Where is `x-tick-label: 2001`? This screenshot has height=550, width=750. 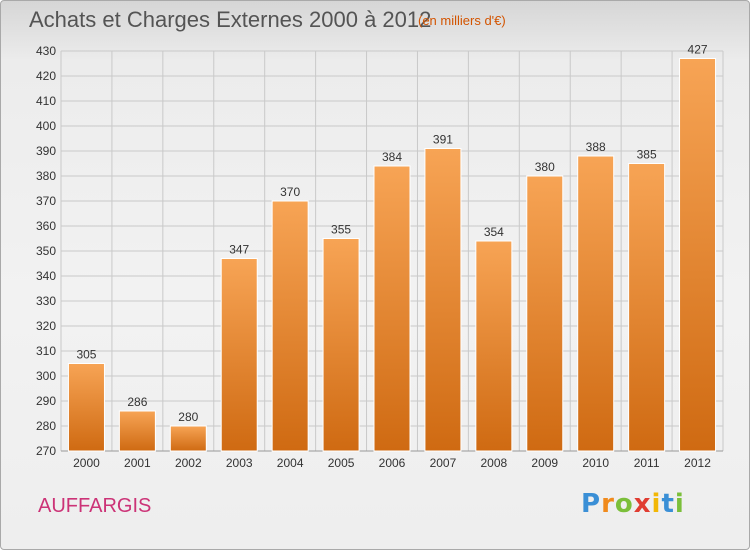
x-tick-label: 2001 is located at coordinates (137, 463).